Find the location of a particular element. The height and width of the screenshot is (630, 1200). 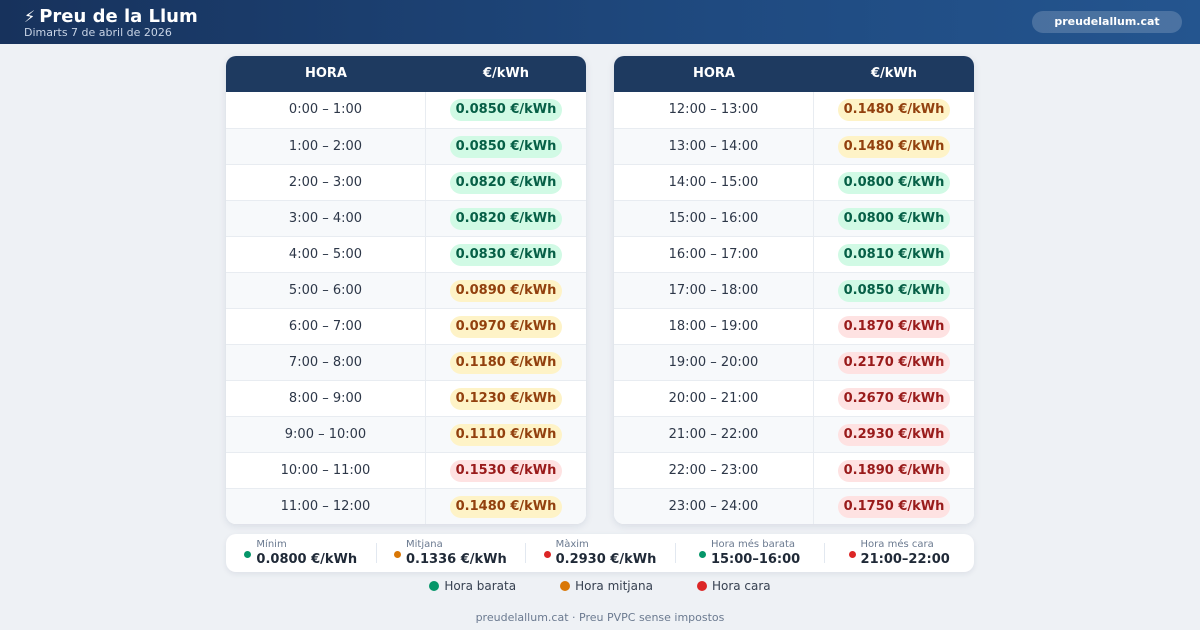

price-cell: 0.1750 €/kWh is located at coordinates (894, 506).